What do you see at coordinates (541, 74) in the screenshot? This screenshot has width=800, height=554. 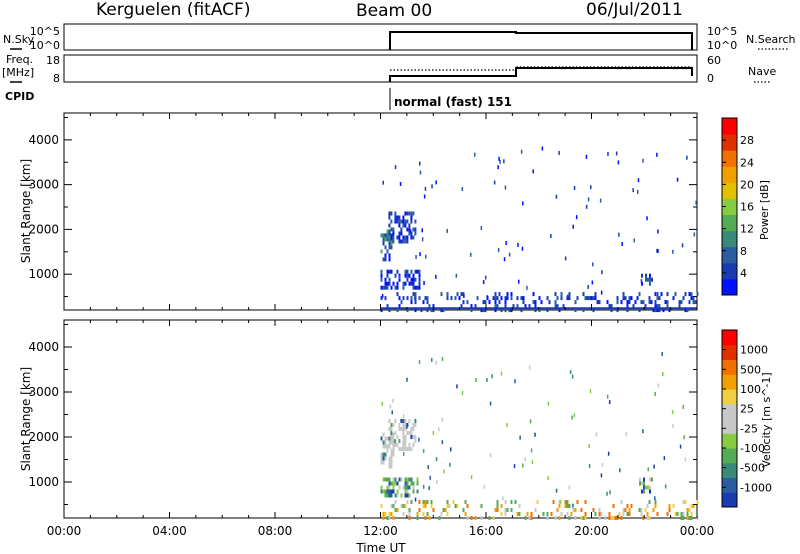 I see `freq-trace` at bounding box center [541, 74].